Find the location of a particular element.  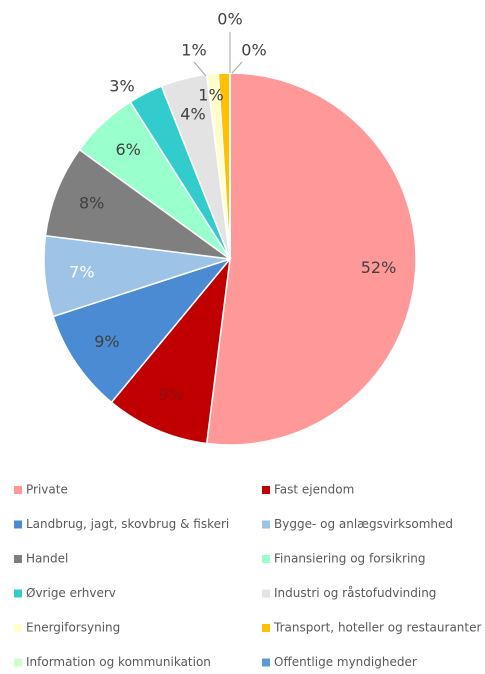

data-label: 52% is located at coordinates (379, 267).